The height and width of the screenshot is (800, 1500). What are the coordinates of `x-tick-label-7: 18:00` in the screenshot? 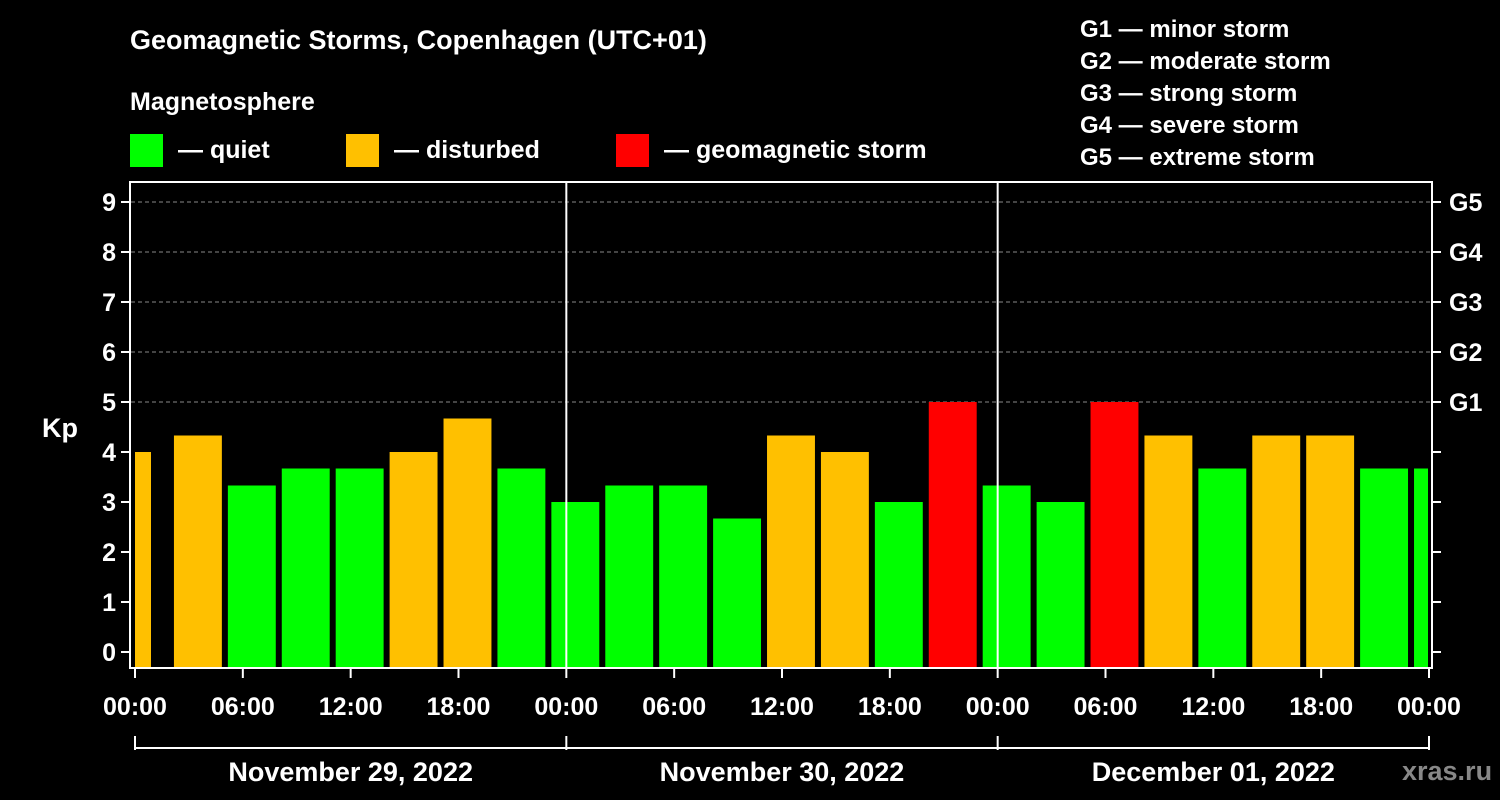 It's located at (890, 707).